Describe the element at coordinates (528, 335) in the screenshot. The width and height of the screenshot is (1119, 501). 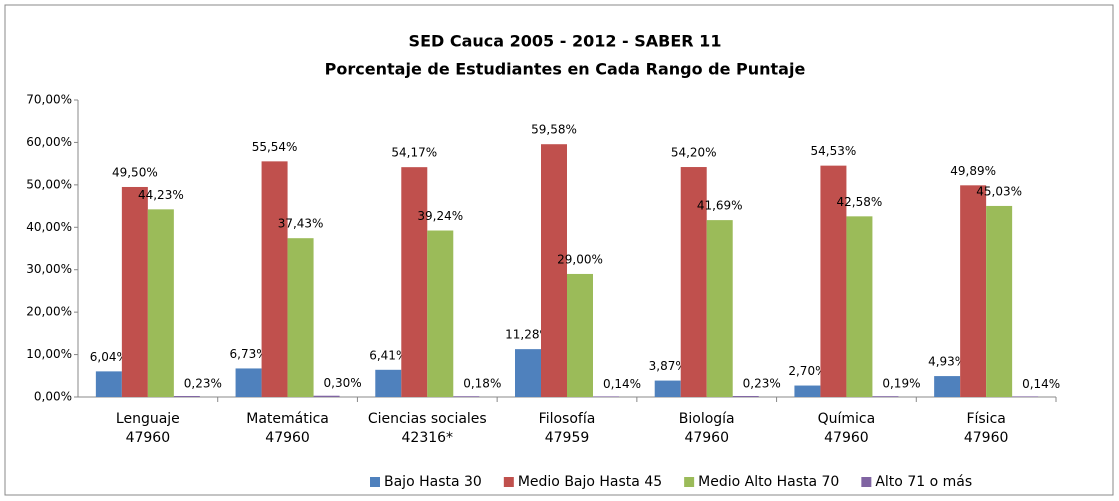
I see `value-label: 11,28%` at that location.